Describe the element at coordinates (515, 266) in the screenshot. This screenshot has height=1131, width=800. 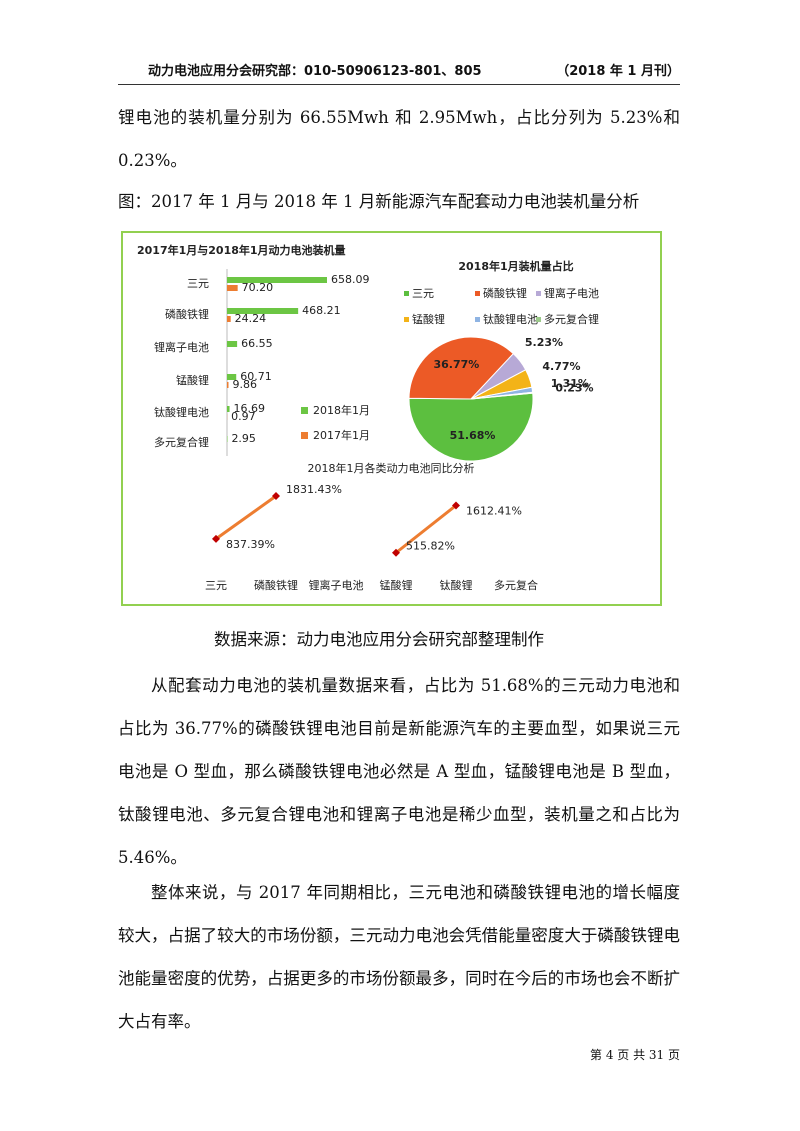
I see `chart-title: 2018年1月装机量占比` at that location.